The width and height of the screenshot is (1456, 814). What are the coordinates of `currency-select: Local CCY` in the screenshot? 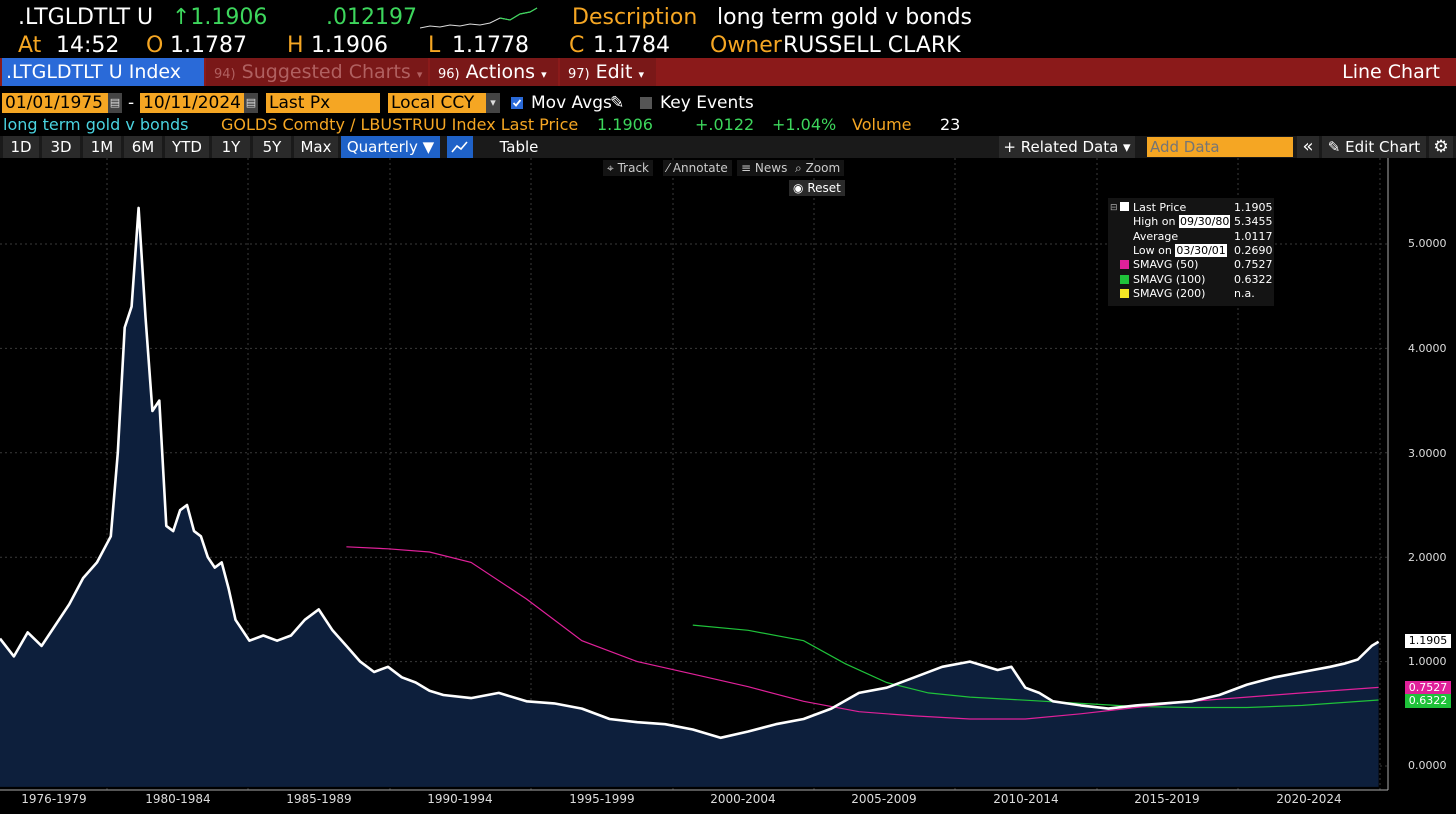 It's located at (437, 103).